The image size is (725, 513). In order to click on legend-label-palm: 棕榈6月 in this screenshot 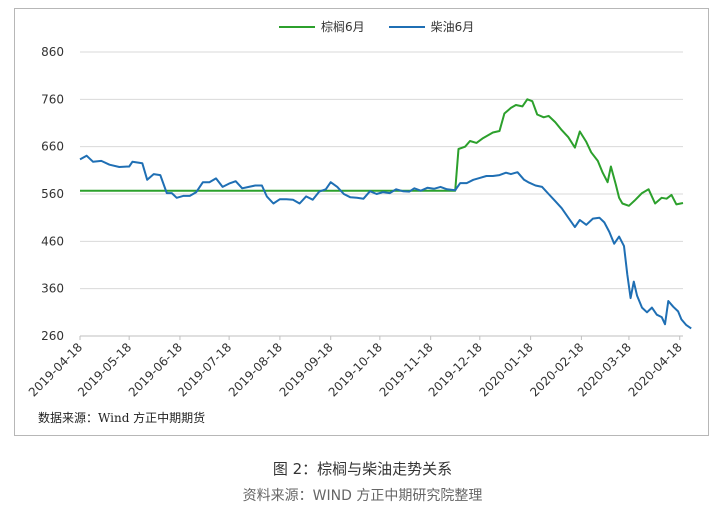, I will do `click(343, 27)`.